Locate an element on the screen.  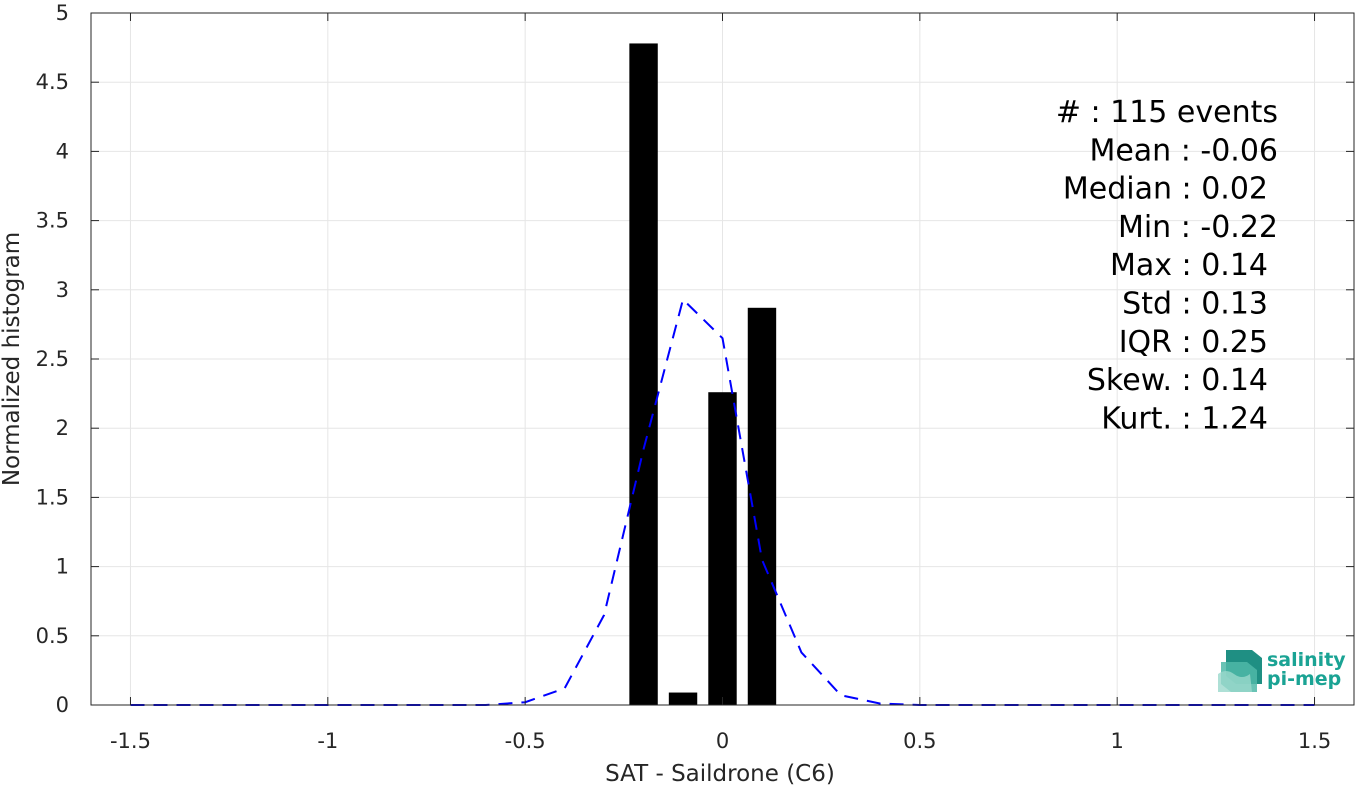
y-tick-label: 4 is located at coordinates (62, 151).